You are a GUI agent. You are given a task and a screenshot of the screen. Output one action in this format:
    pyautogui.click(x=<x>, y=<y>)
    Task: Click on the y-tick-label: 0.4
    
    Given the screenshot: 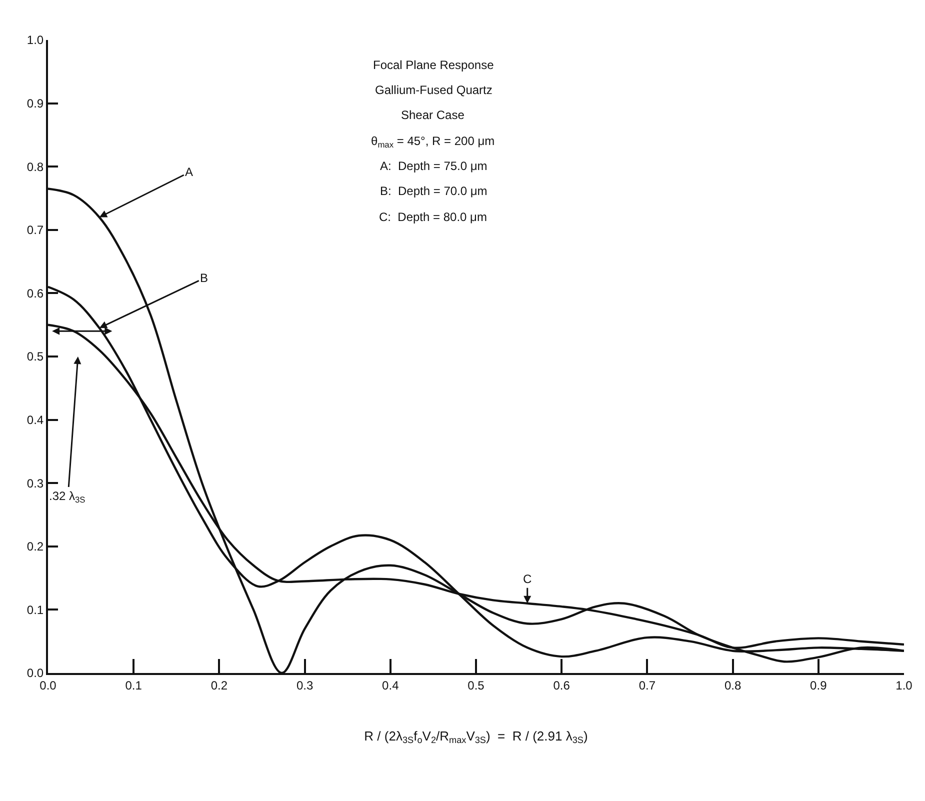 What is the action you would take?
    pyautogui.click(x=35, y=420)
    